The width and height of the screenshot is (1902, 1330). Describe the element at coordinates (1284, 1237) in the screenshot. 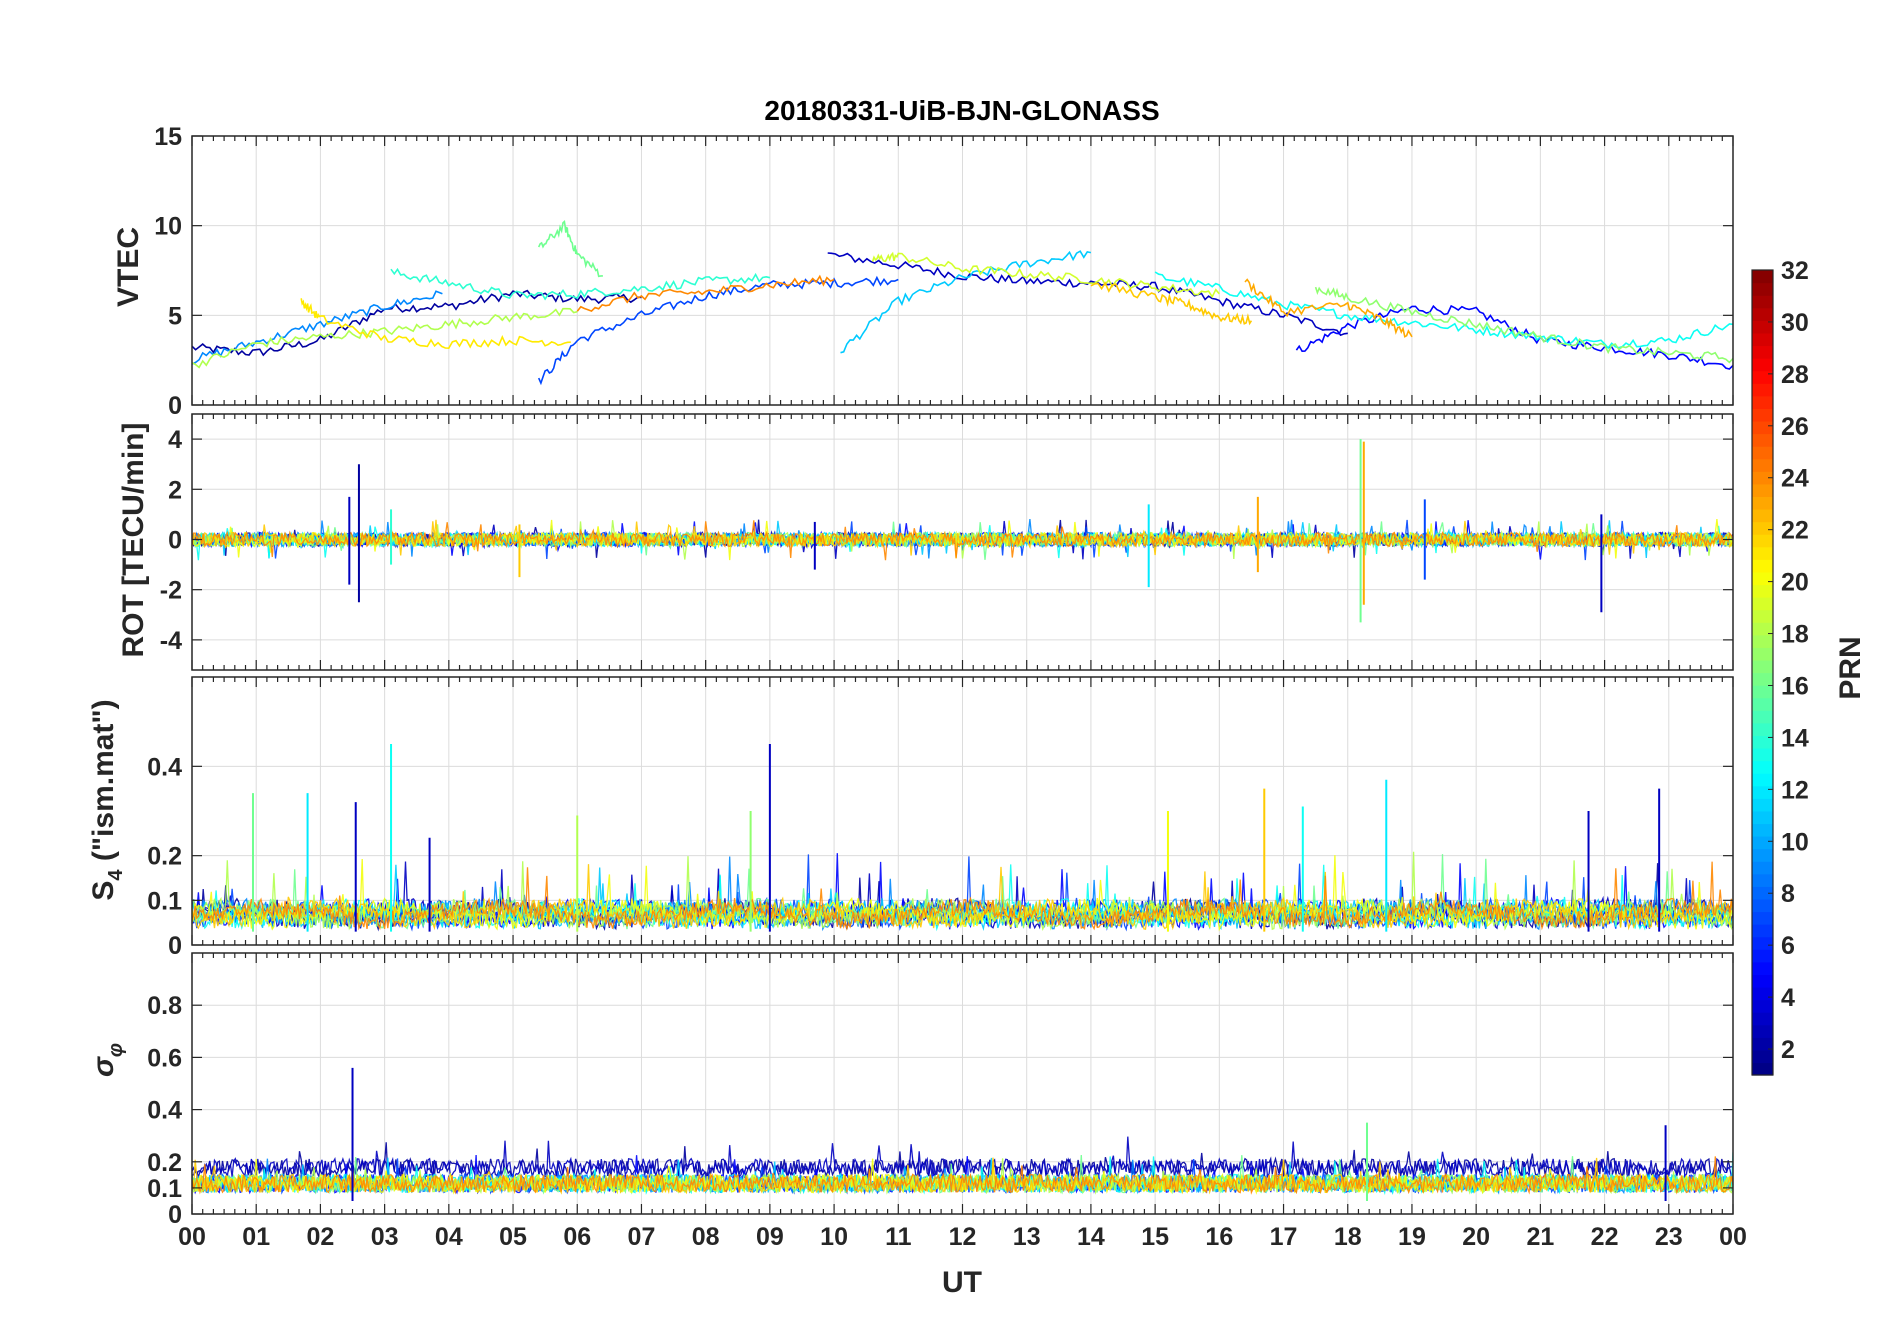

I see `x-tick-label: 17` at that location.